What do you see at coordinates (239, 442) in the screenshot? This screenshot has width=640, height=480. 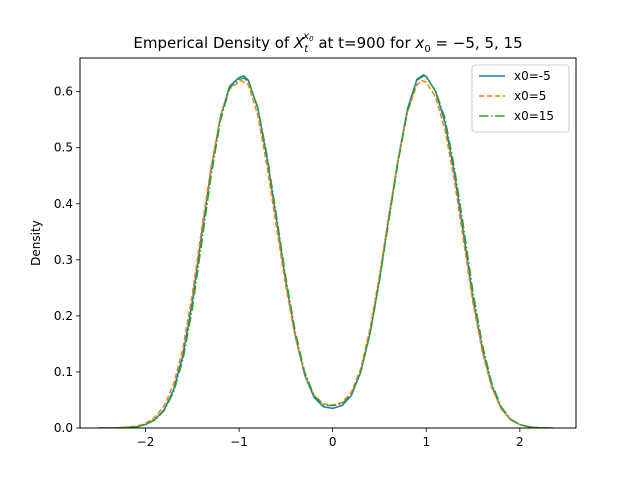 I see `x-tick-label: −1` at bounding box center [239, 442].